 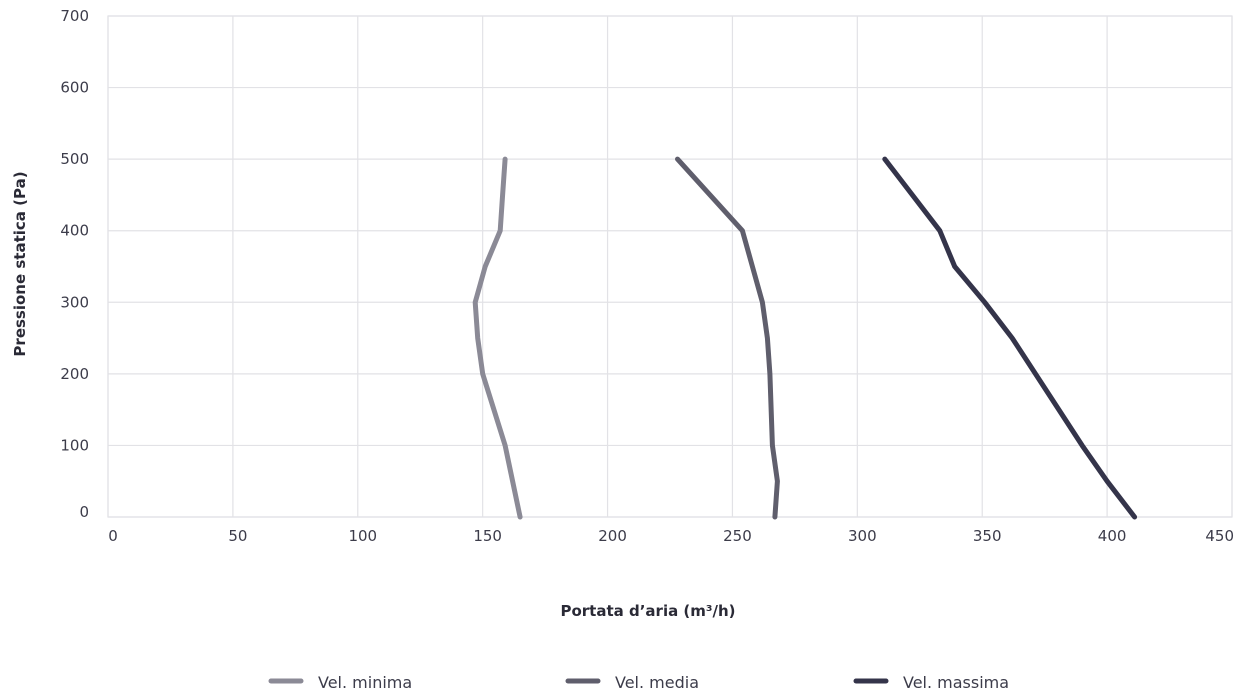 What do you see at coordinates (74, 302) in the screenshot?
I see `y-tick-label: 300` at bounding box center [74, 302].